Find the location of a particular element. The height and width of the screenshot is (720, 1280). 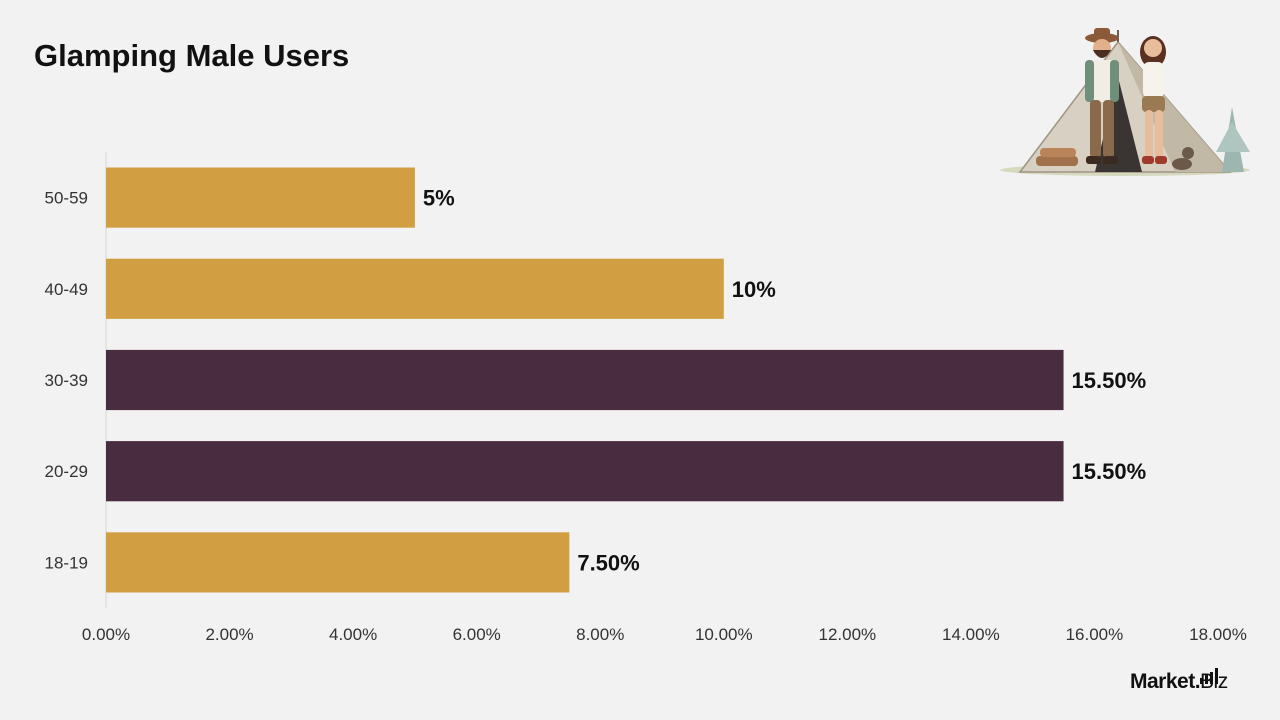

brand-logo: Market.Biz is located at coordinates (1179, 681).